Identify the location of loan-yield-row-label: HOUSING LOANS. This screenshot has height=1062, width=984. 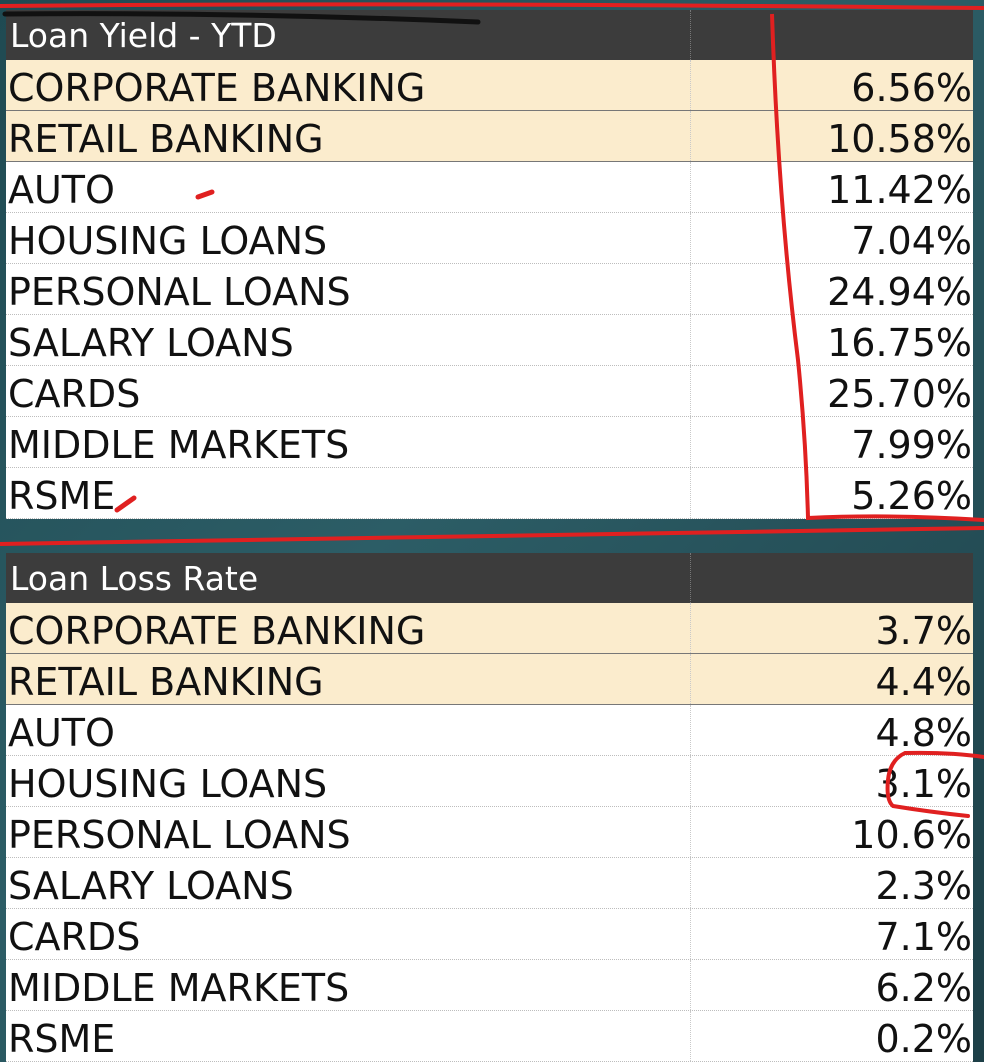
(168, 241).